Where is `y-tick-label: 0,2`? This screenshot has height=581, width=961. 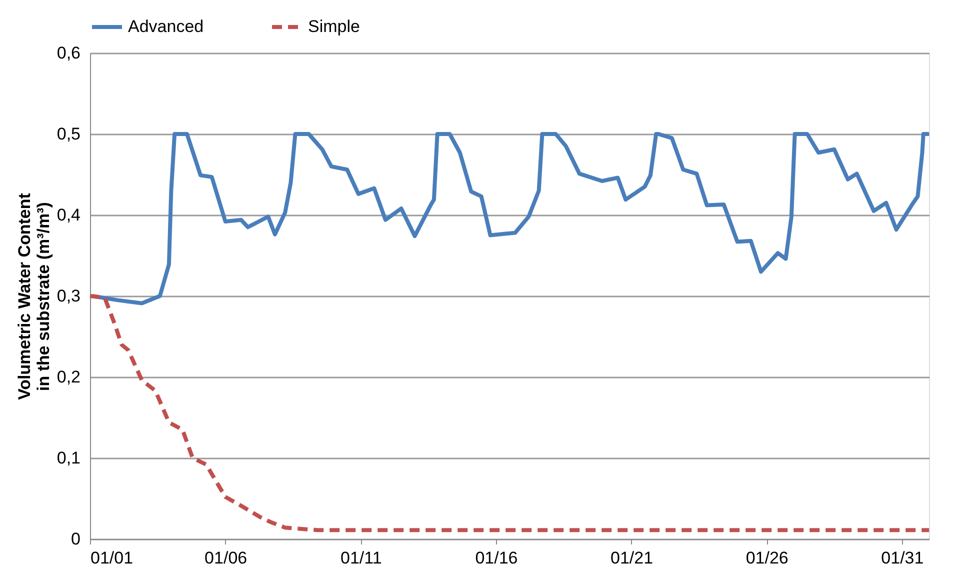 y-tick-label: 0,2 is located at coordinates (68, 377).